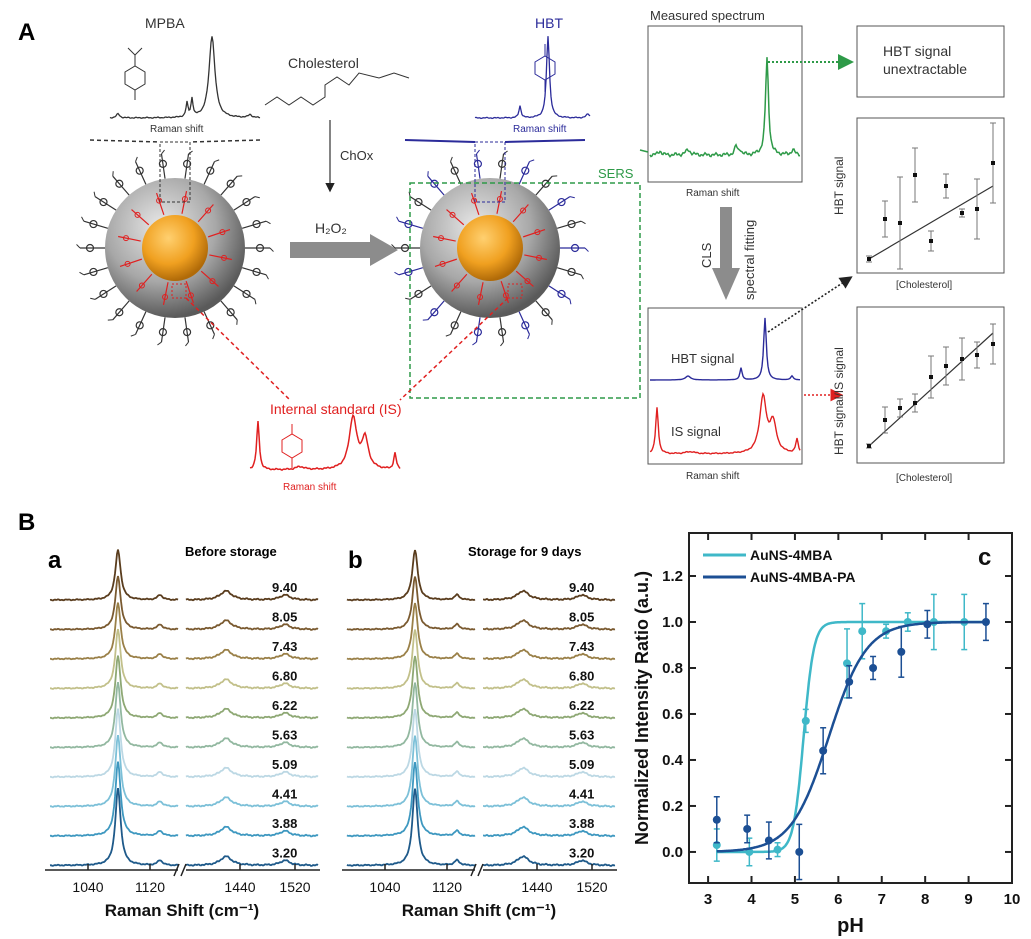 This screenshot has height=939, width=1031. I want to click on is-molecule-icon, so click(292, 446).